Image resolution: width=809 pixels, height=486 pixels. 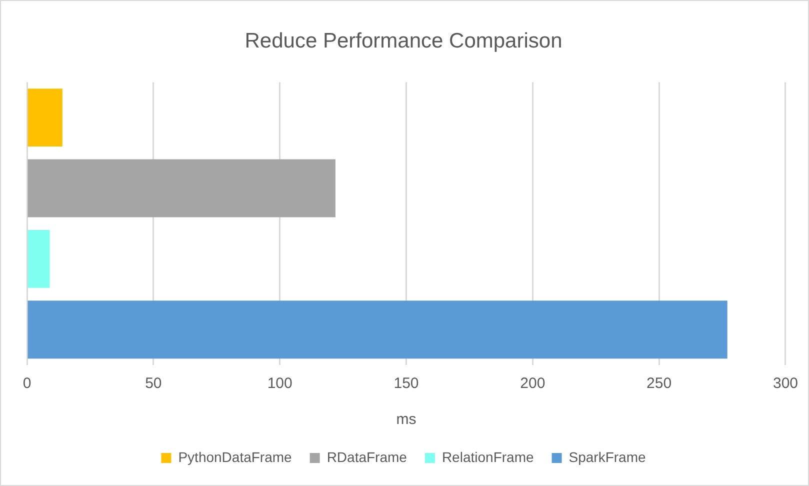 What do you see at coordinates (406, 419) in the screenshot?
I see `x-axis-title: ms` at bounding box center [406, 419].